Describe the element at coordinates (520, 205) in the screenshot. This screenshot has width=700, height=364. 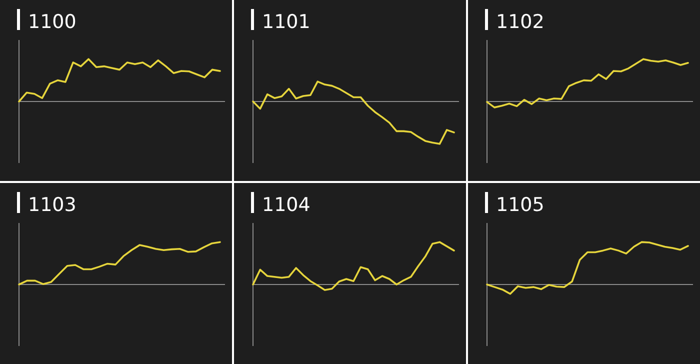
I see `chart-title: 1105` at that location.